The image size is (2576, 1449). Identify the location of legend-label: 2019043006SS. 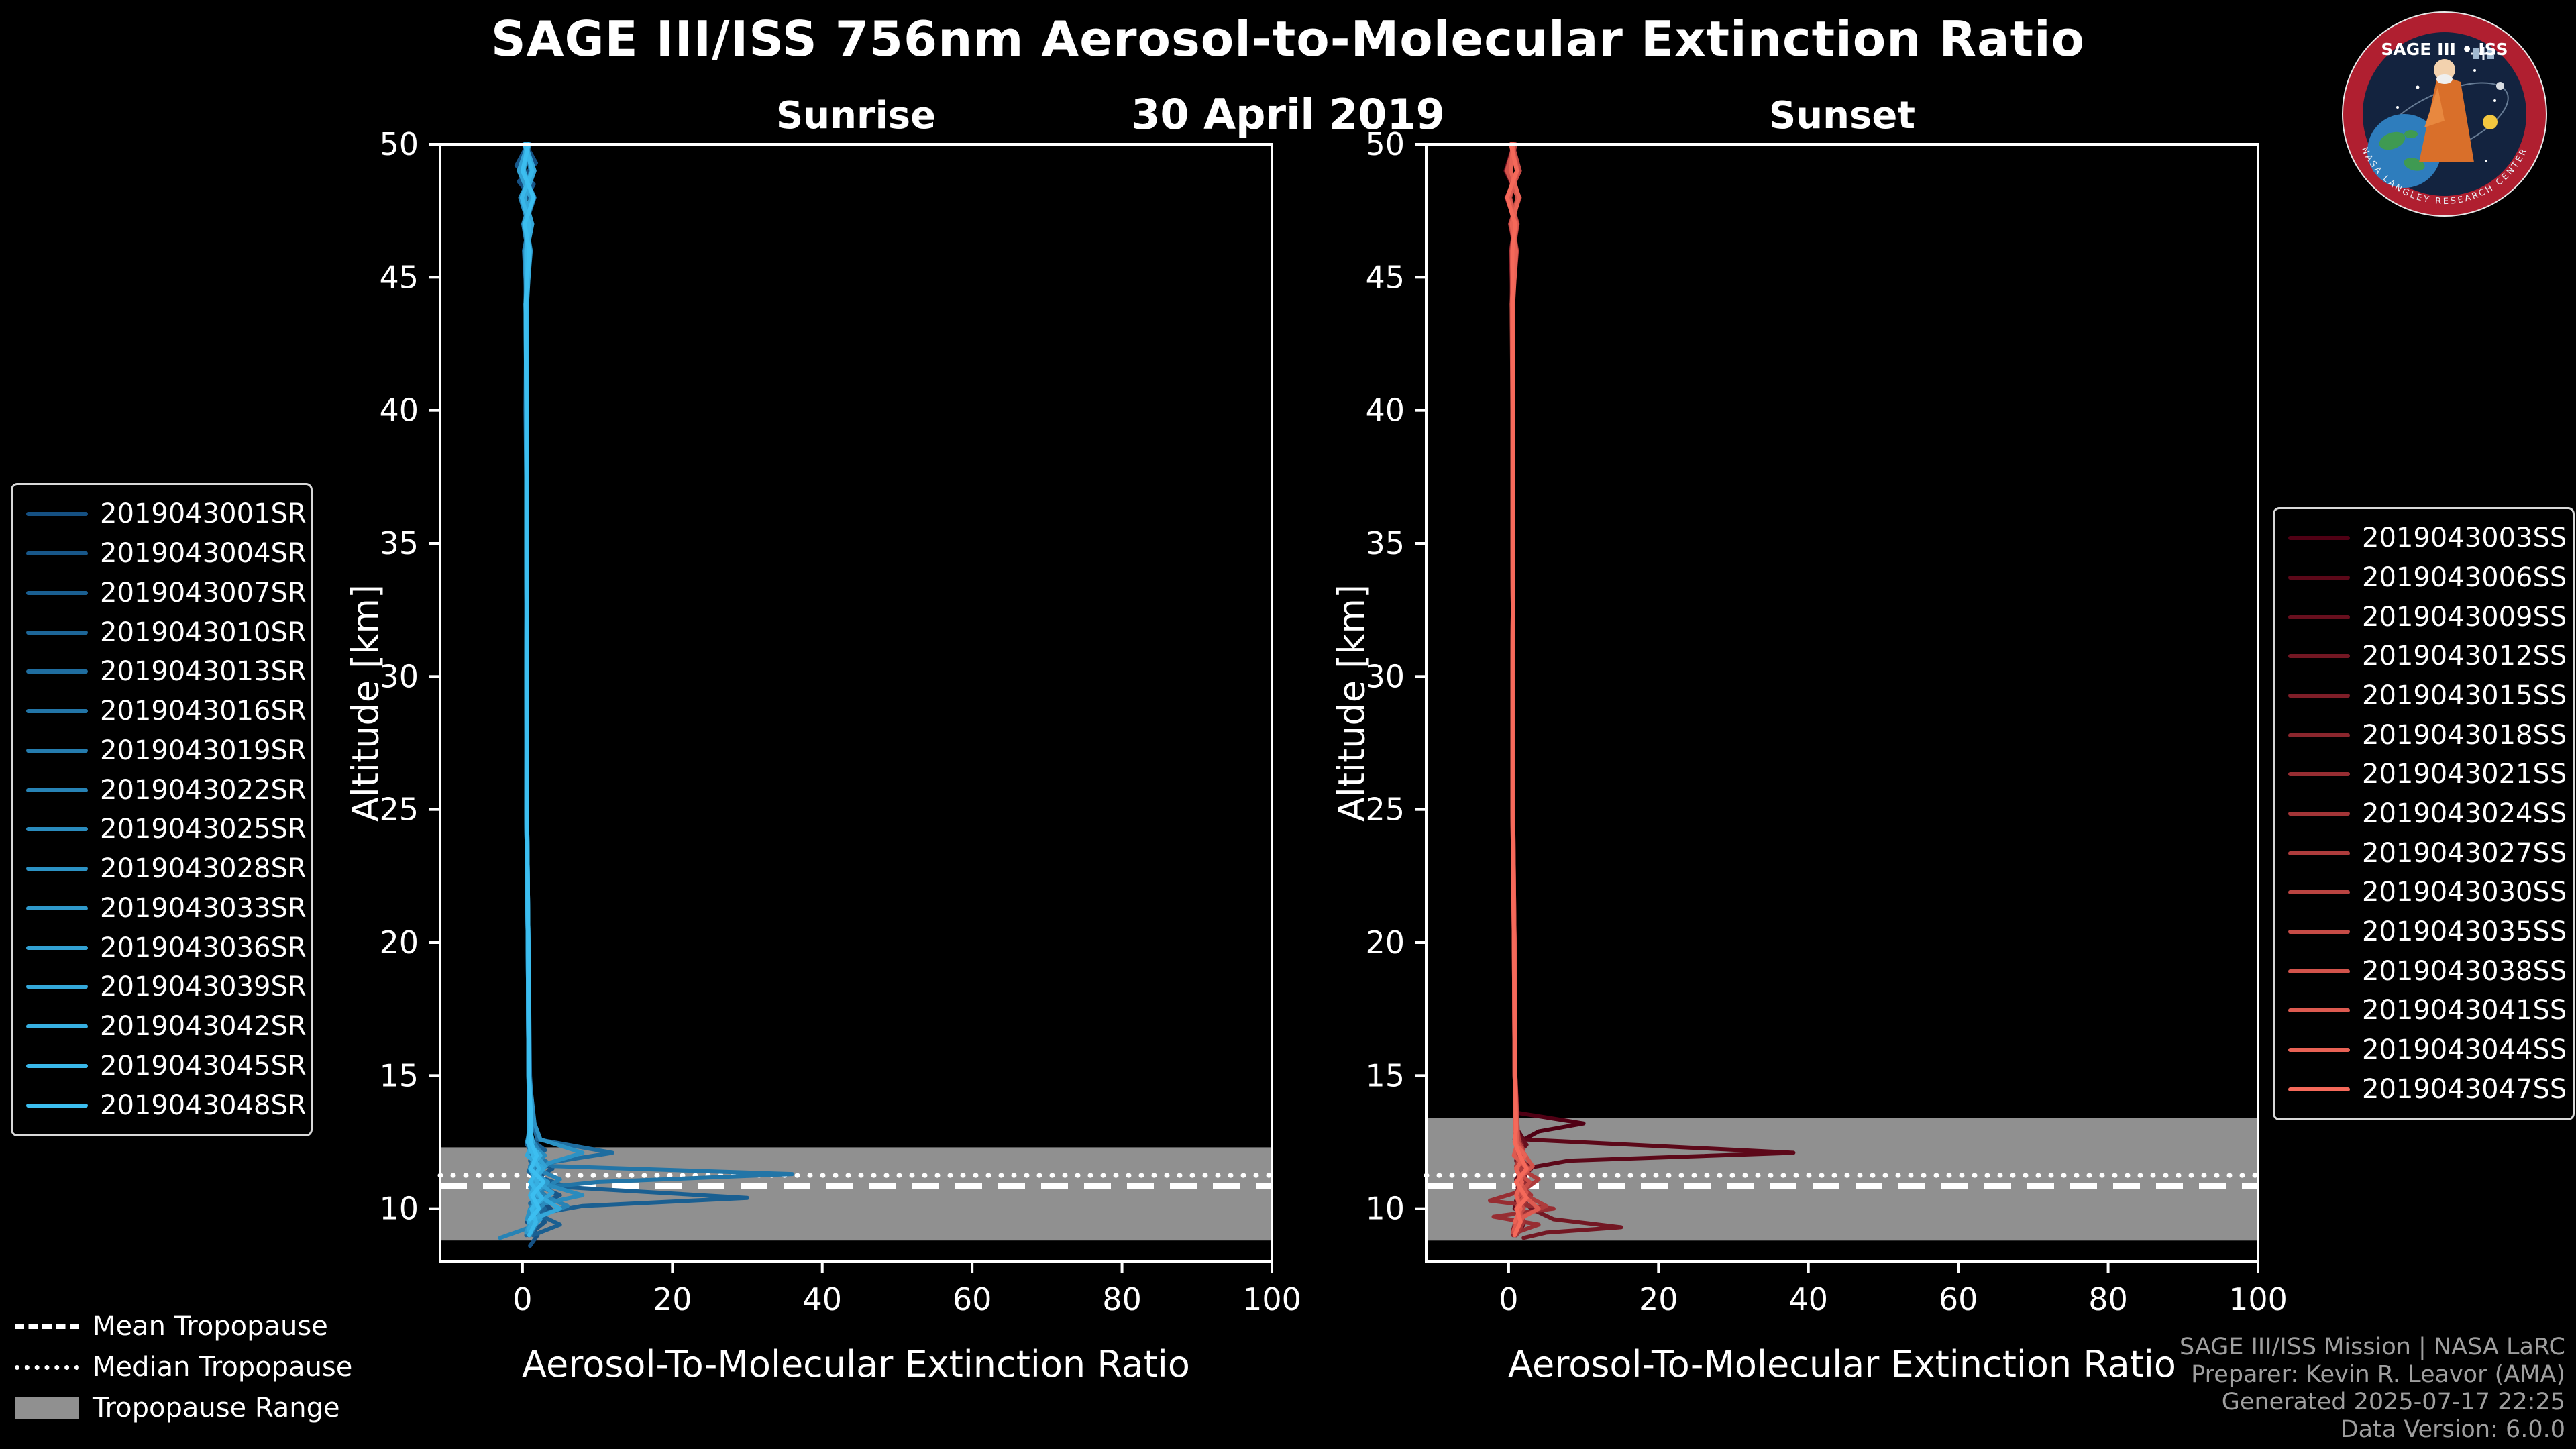
(2464, 577).